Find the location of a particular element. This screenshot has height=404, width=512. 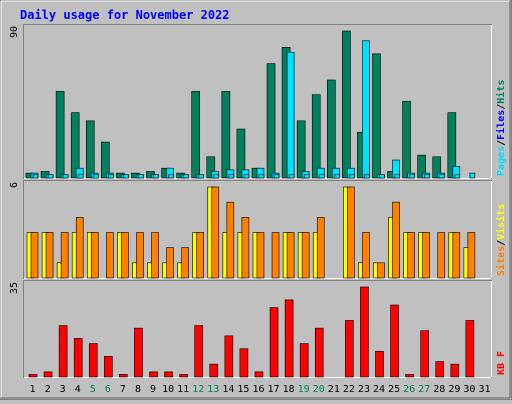

x-tick-label: 22 is located at coordinates (349, 389).